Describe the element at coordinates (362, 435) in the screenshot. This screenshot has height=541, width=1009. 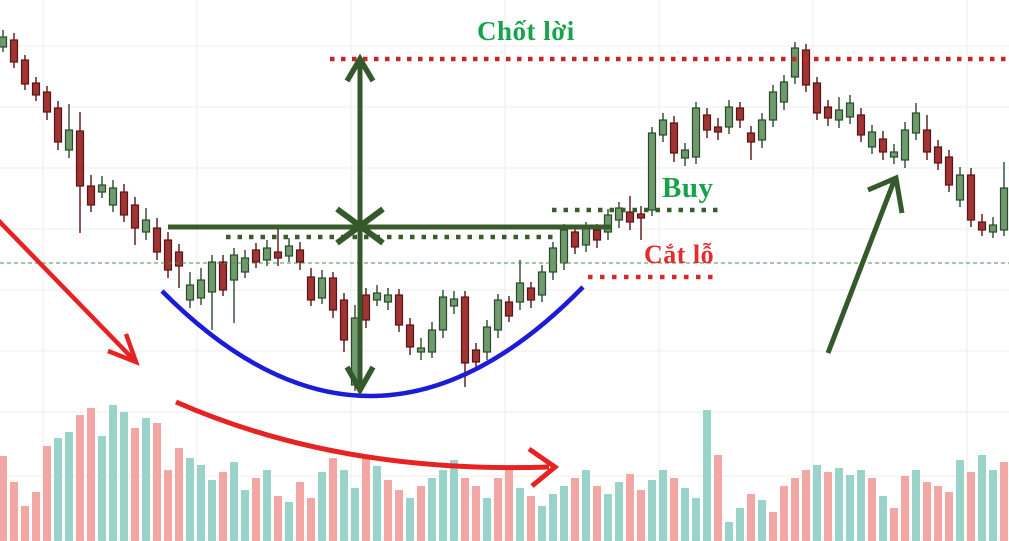
I see `momentum-arrow` at that location.